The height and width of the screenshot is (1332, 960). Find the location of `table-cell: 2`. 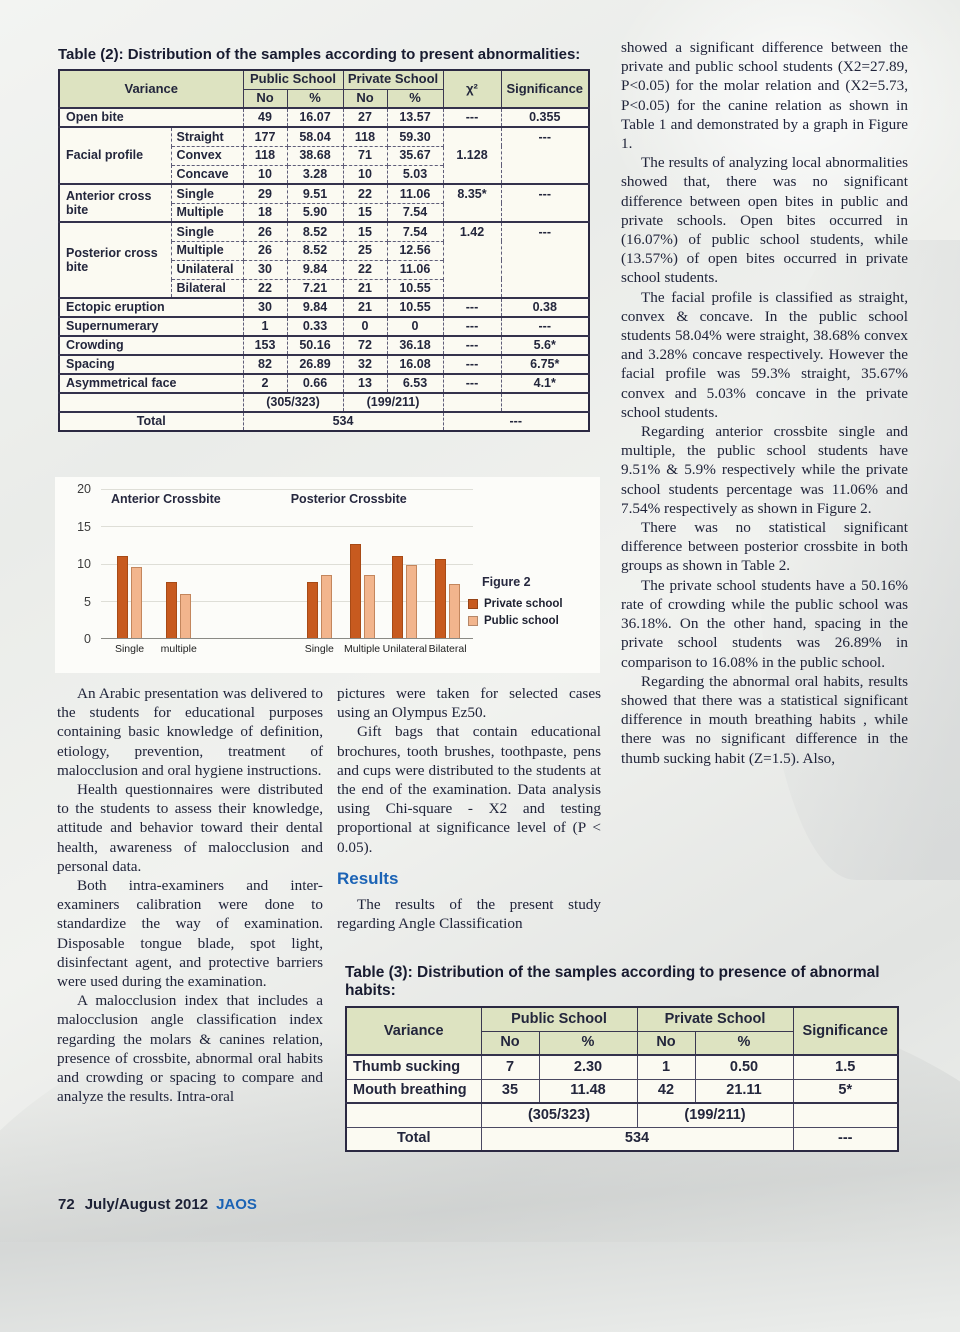

table-cell: 2 is located at coordinates (265, 383).